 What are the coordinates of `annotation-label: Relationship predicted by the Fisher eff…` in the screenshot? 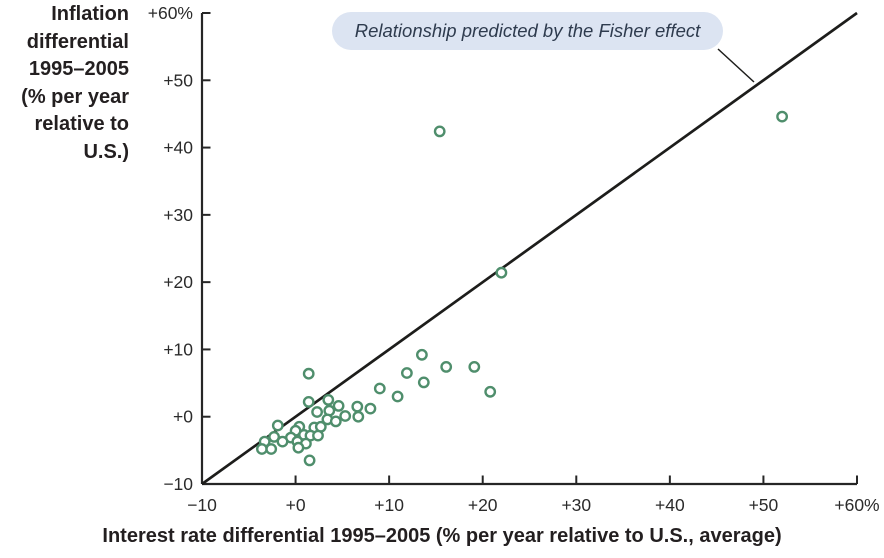 It's located at (527, 31).